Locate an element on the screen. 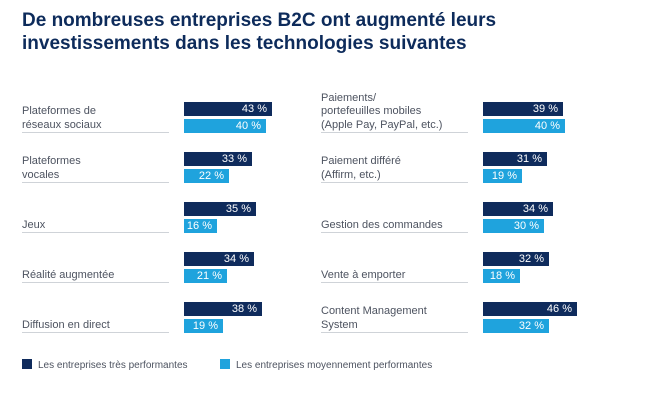 This screenshot has height=407, width=664. category-row: Vente à emporter 32 % 18 % is located at coordinates (471, 265).